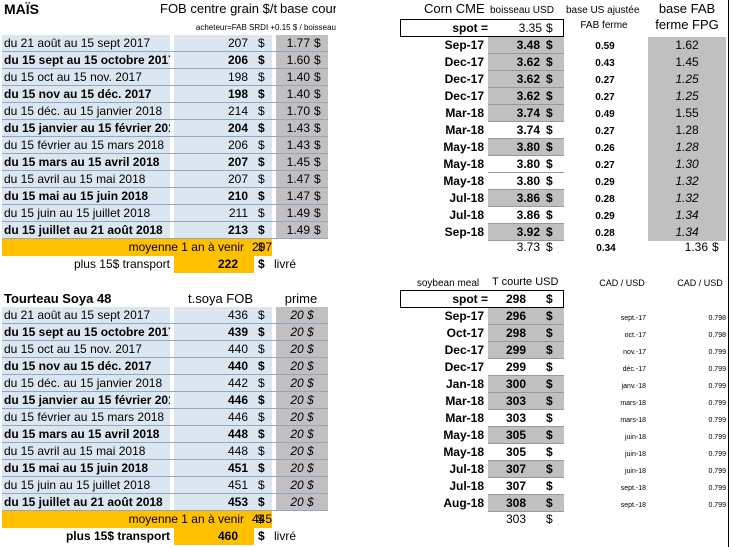  Describe the element at coordinates (214, 94) in the screenshot. I see `mais-row-fob: 198` at that location.